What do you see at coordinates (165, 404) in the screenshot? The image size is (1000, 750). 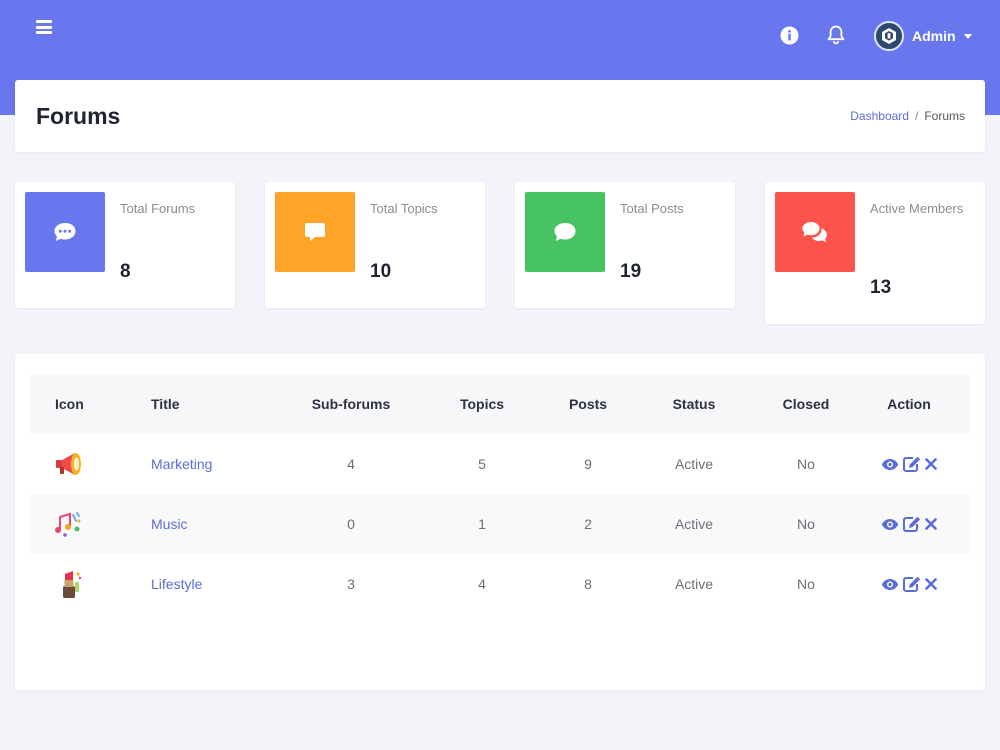 I see `col-header-title: Title` at bounding box center [165, 404].